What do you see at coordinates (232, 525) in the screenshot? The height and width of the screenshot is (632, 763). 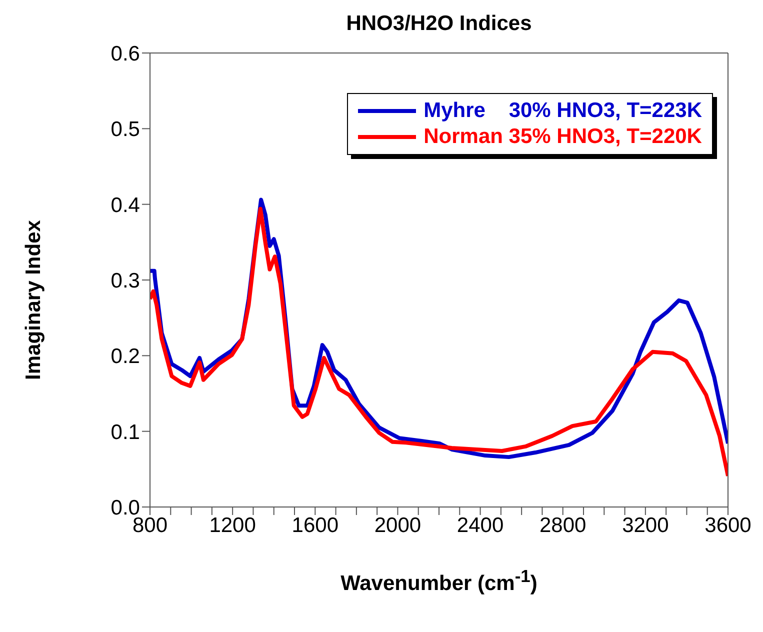 I see `x-tick-label: 1200` at bounding box center [232, 525].